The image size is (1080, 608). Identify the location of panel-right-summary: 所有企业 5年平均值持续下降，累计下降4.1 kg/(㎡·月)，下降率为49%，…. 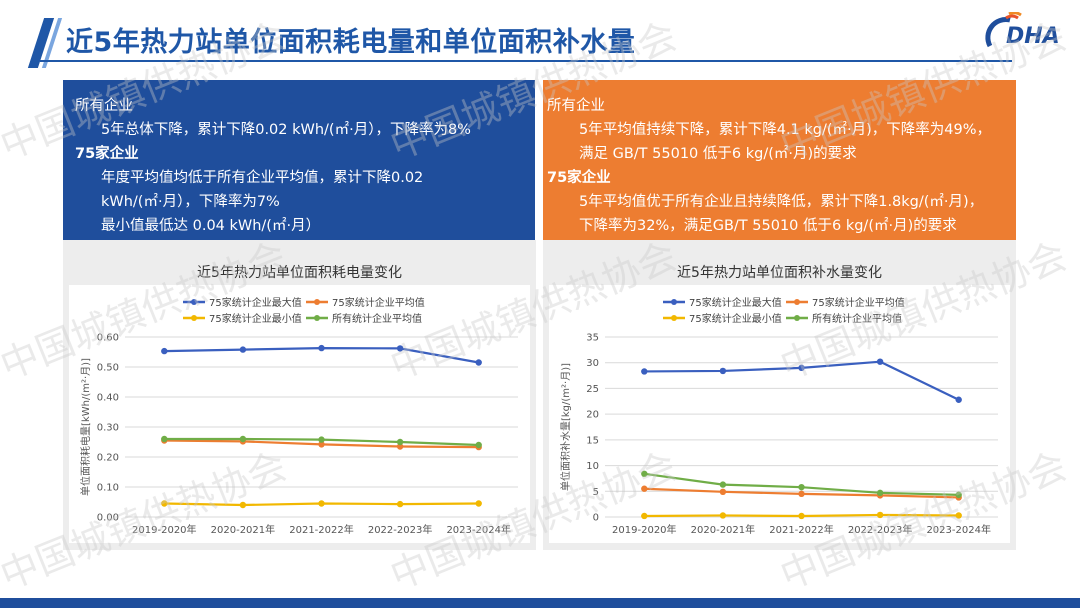
(779, 160).